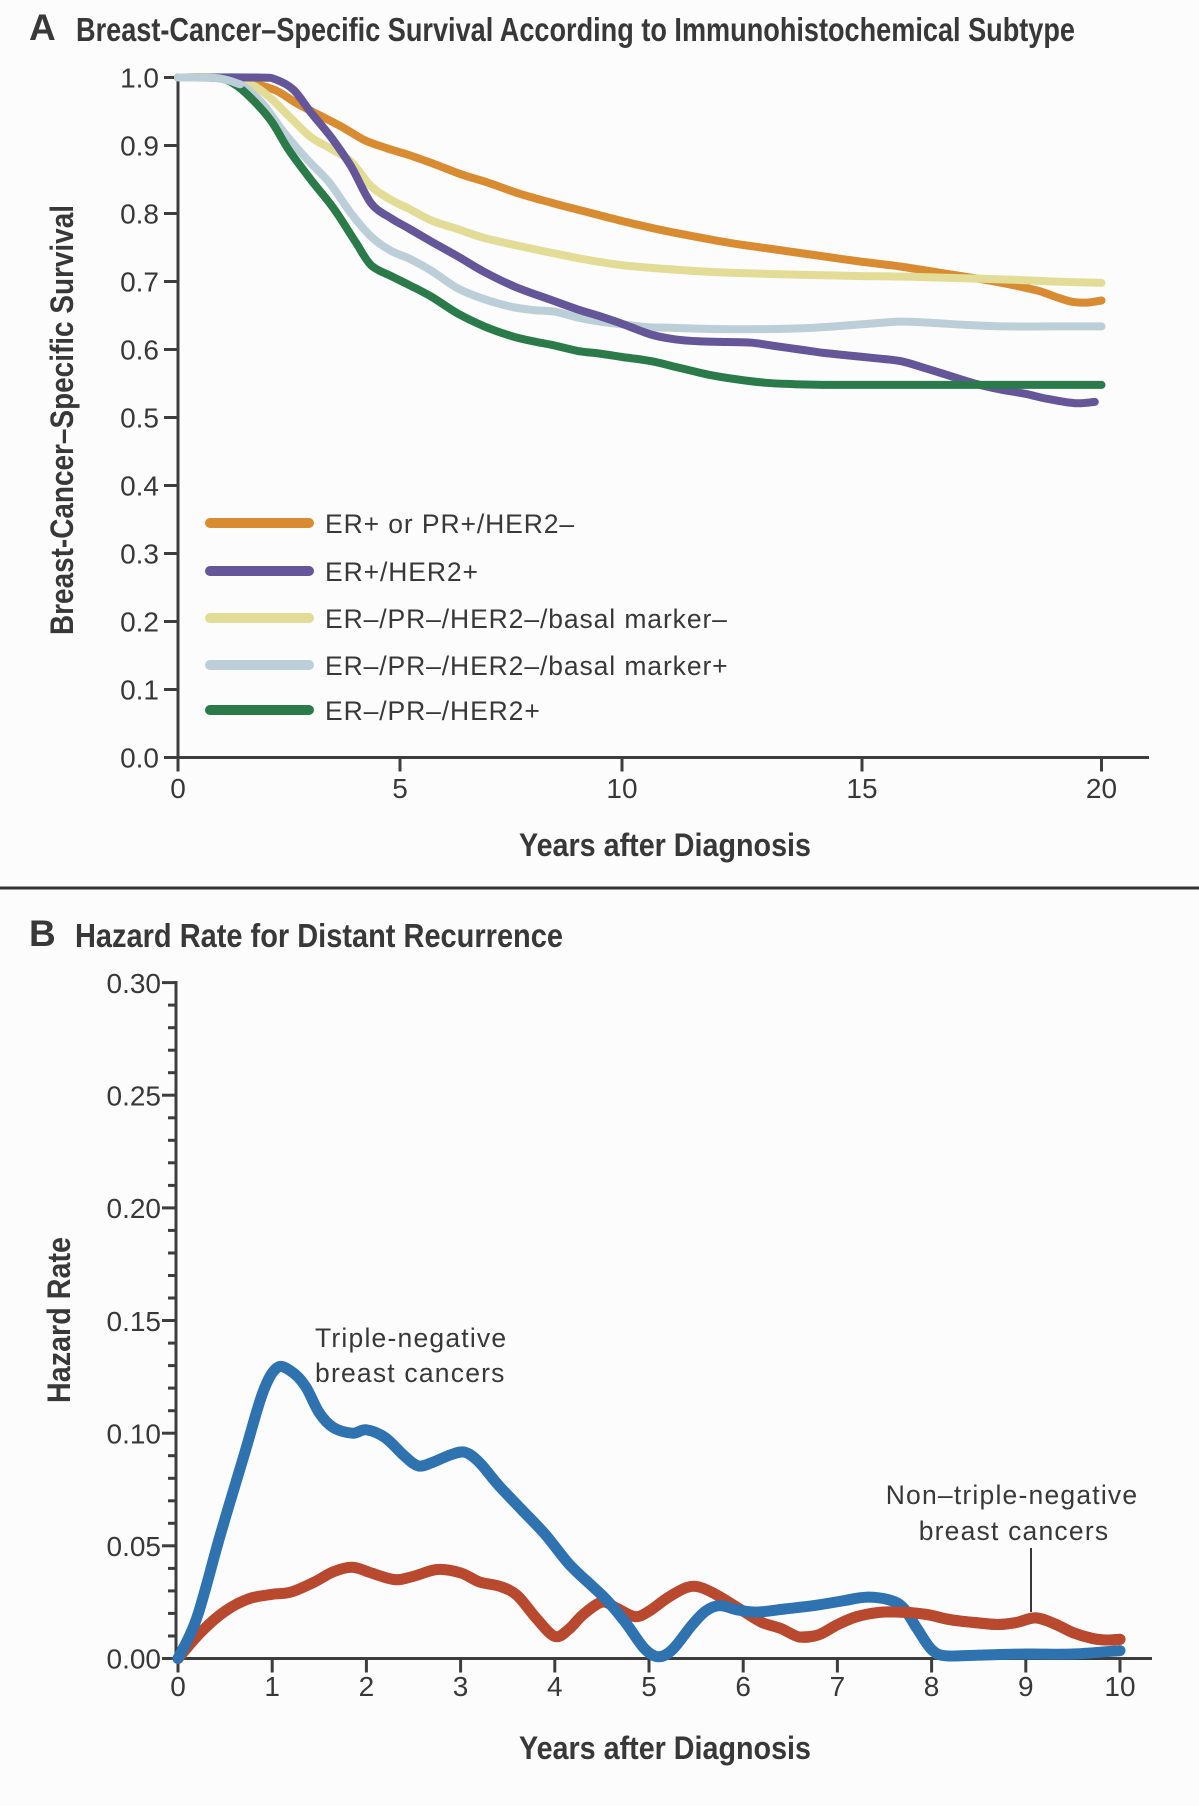 Image resolution: width=1199 pixels, height=1806 pixels. What do you see at coordinates (59, 1320) in the screenshot?
I see `svg-text: Hazard Rate` at bounding box center [59, 1320].